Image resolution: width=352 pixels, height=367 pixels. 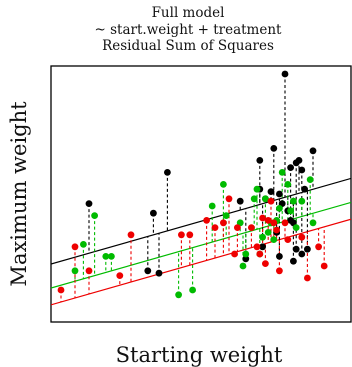 What do you see at coordinates (199, 355) in the screenshot?
I see `x-axis-label: Starting weight` at bounding box center [199, 355].